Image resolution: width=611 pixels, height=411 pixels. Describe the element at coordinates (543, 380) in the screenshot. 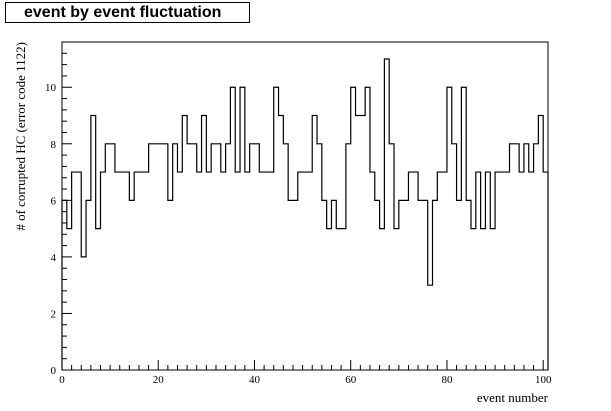

I see `x-tick-label: 100` at that location.